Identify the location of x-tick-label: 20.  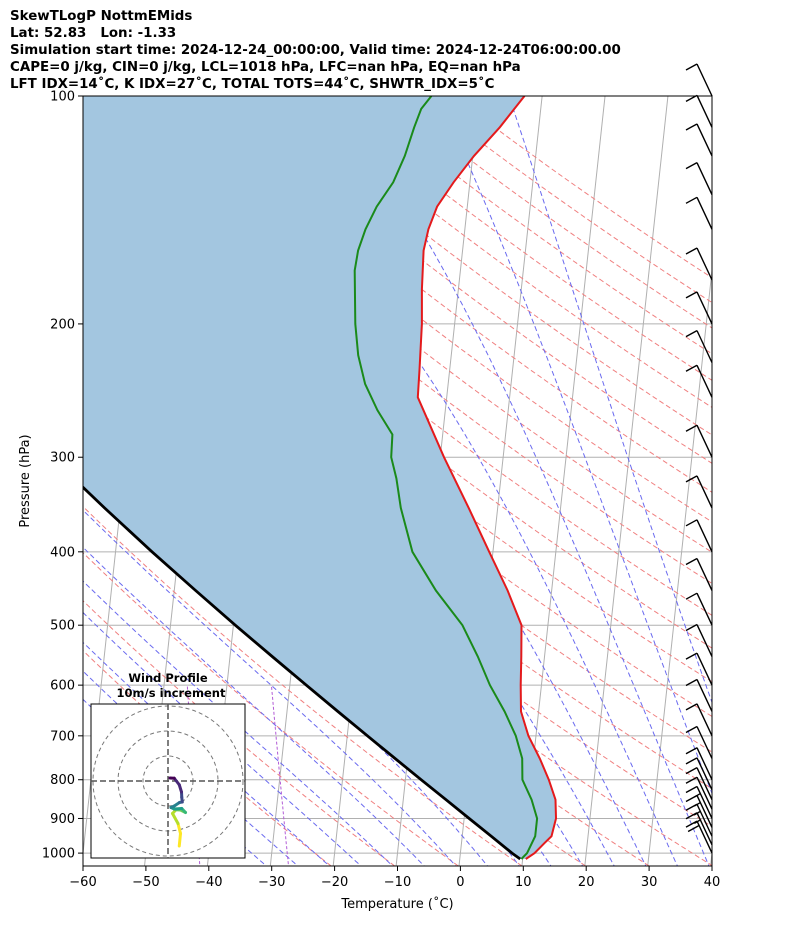
(586, 882).